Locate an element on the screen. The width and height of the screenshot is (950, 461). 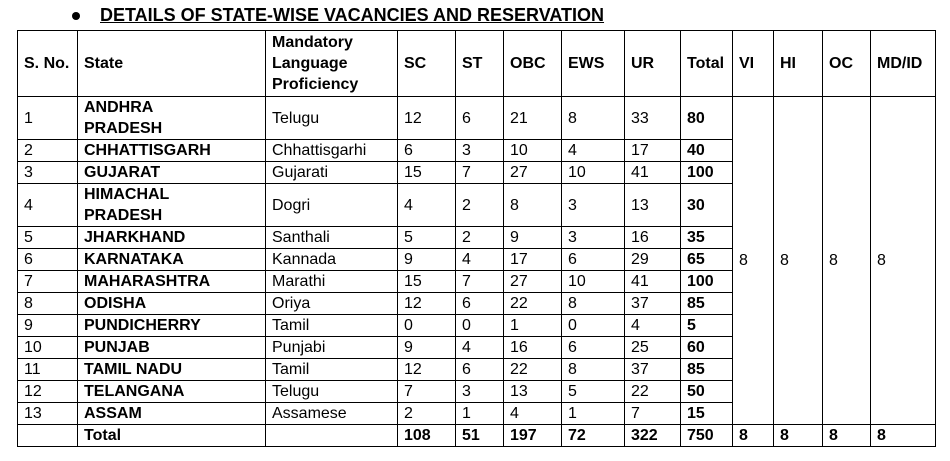
table-cell: CHHATTISGARH is located at coordinates (171, 150).